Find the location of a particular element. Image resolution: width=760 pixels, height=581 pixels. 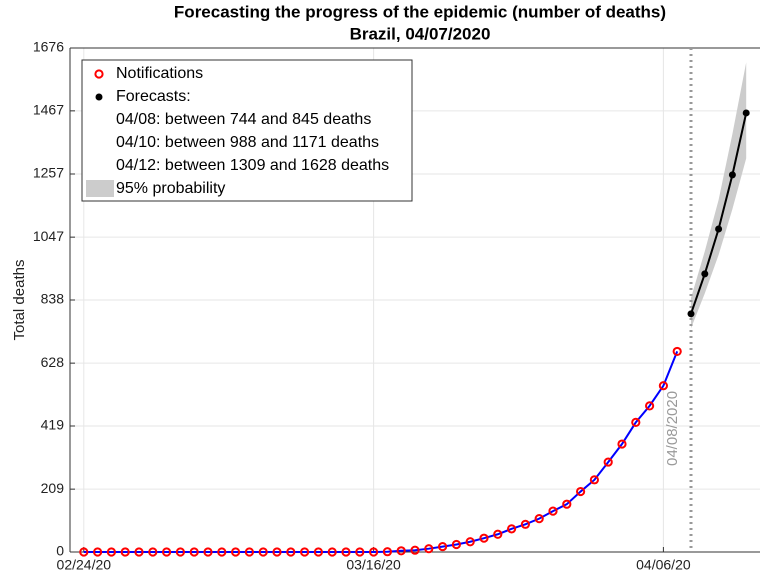

legend-label: 95% probability is located at coordinates (170, 188).